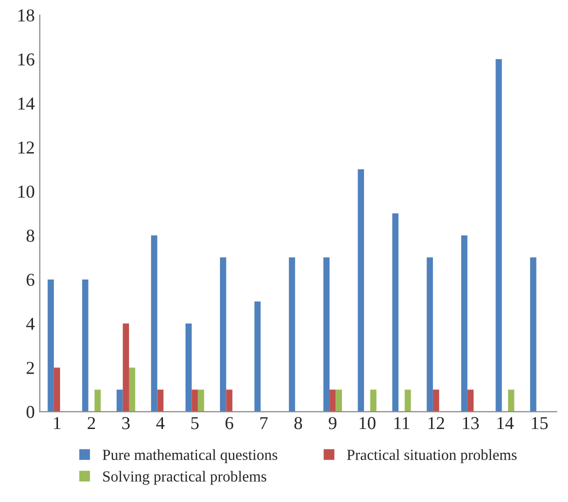 This screenshot has height=502, width=568. I want to click on x-tick-label: 5, so click(195, 423).